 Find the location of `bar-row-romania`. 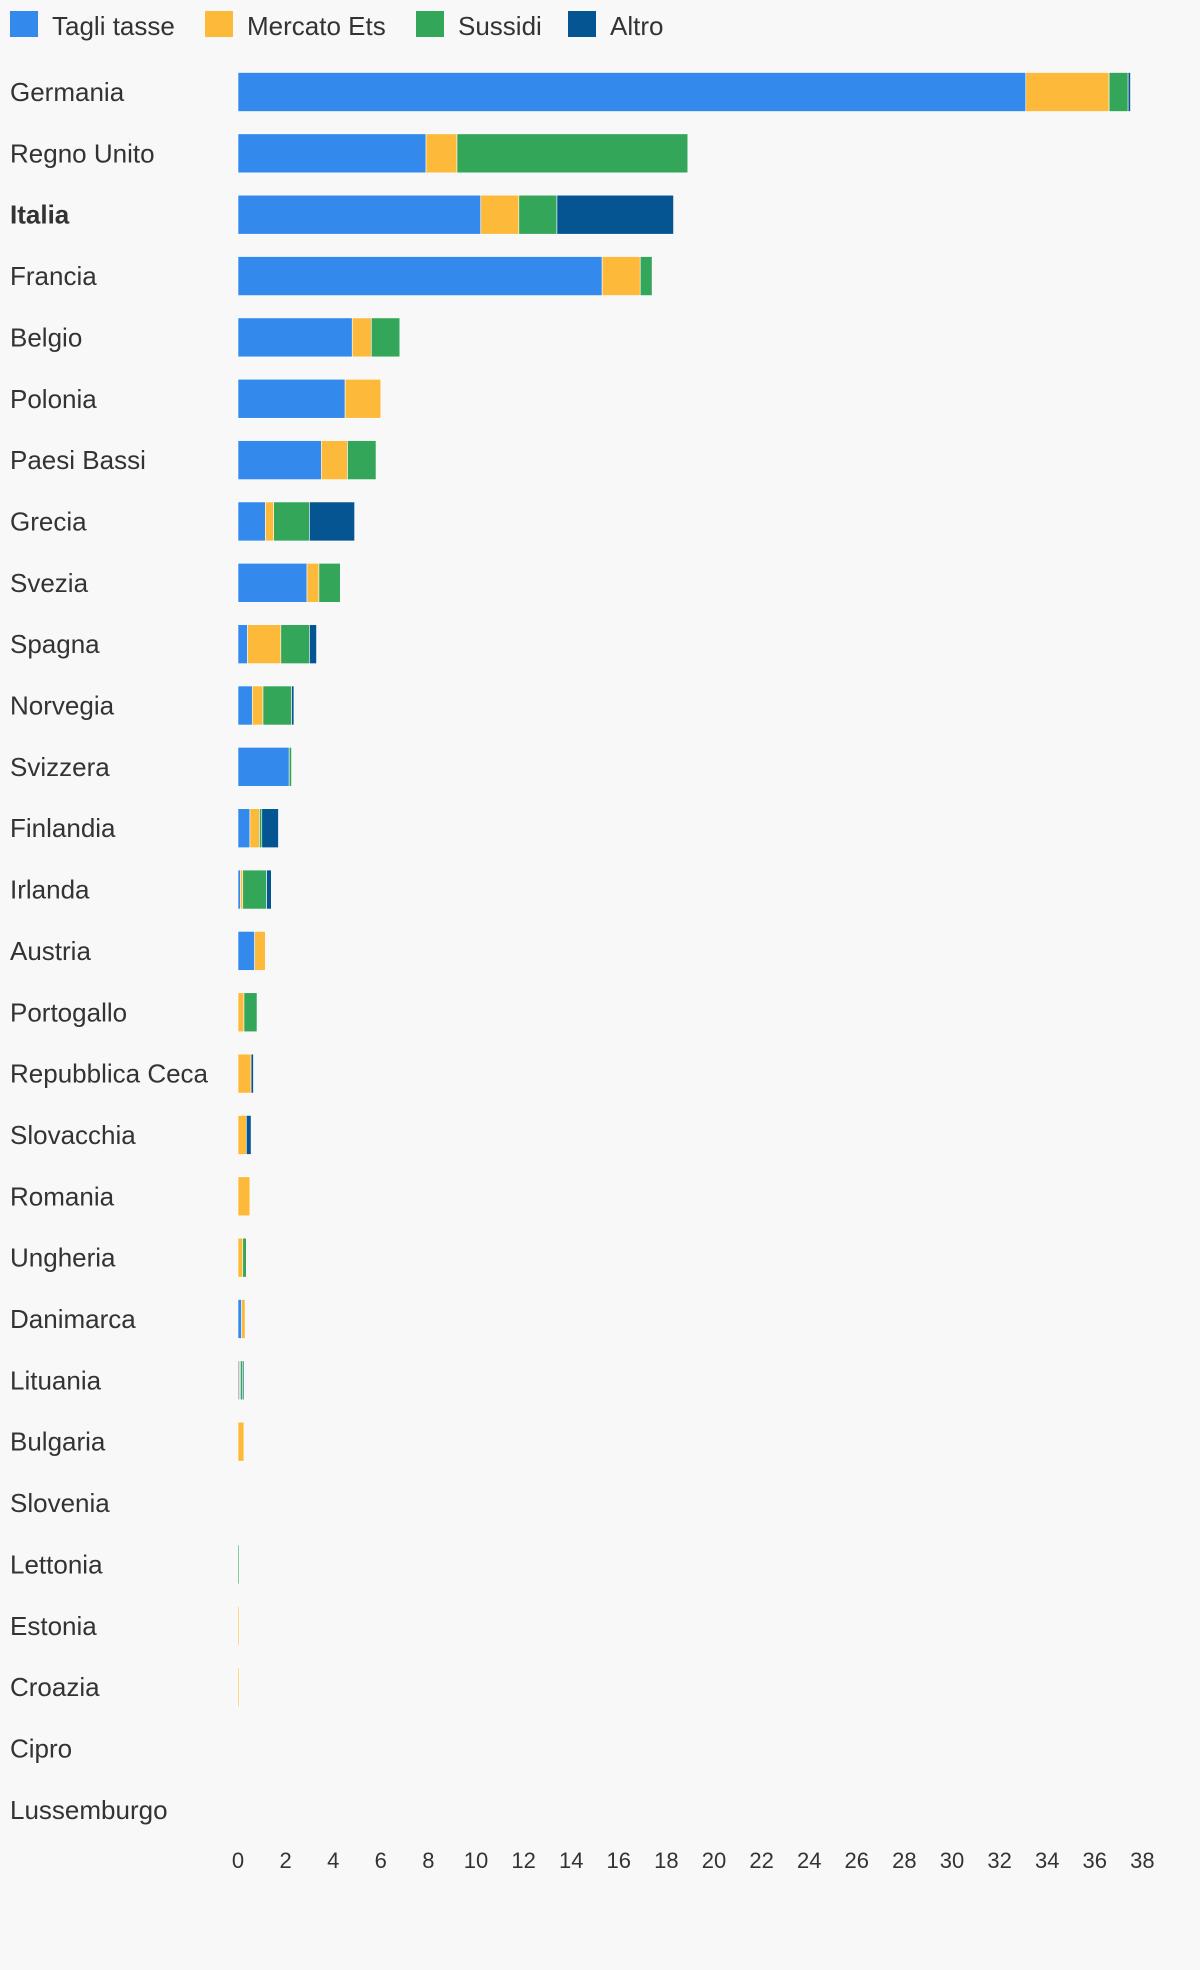

bar-row-romania is located at coordinates (244, 1196).